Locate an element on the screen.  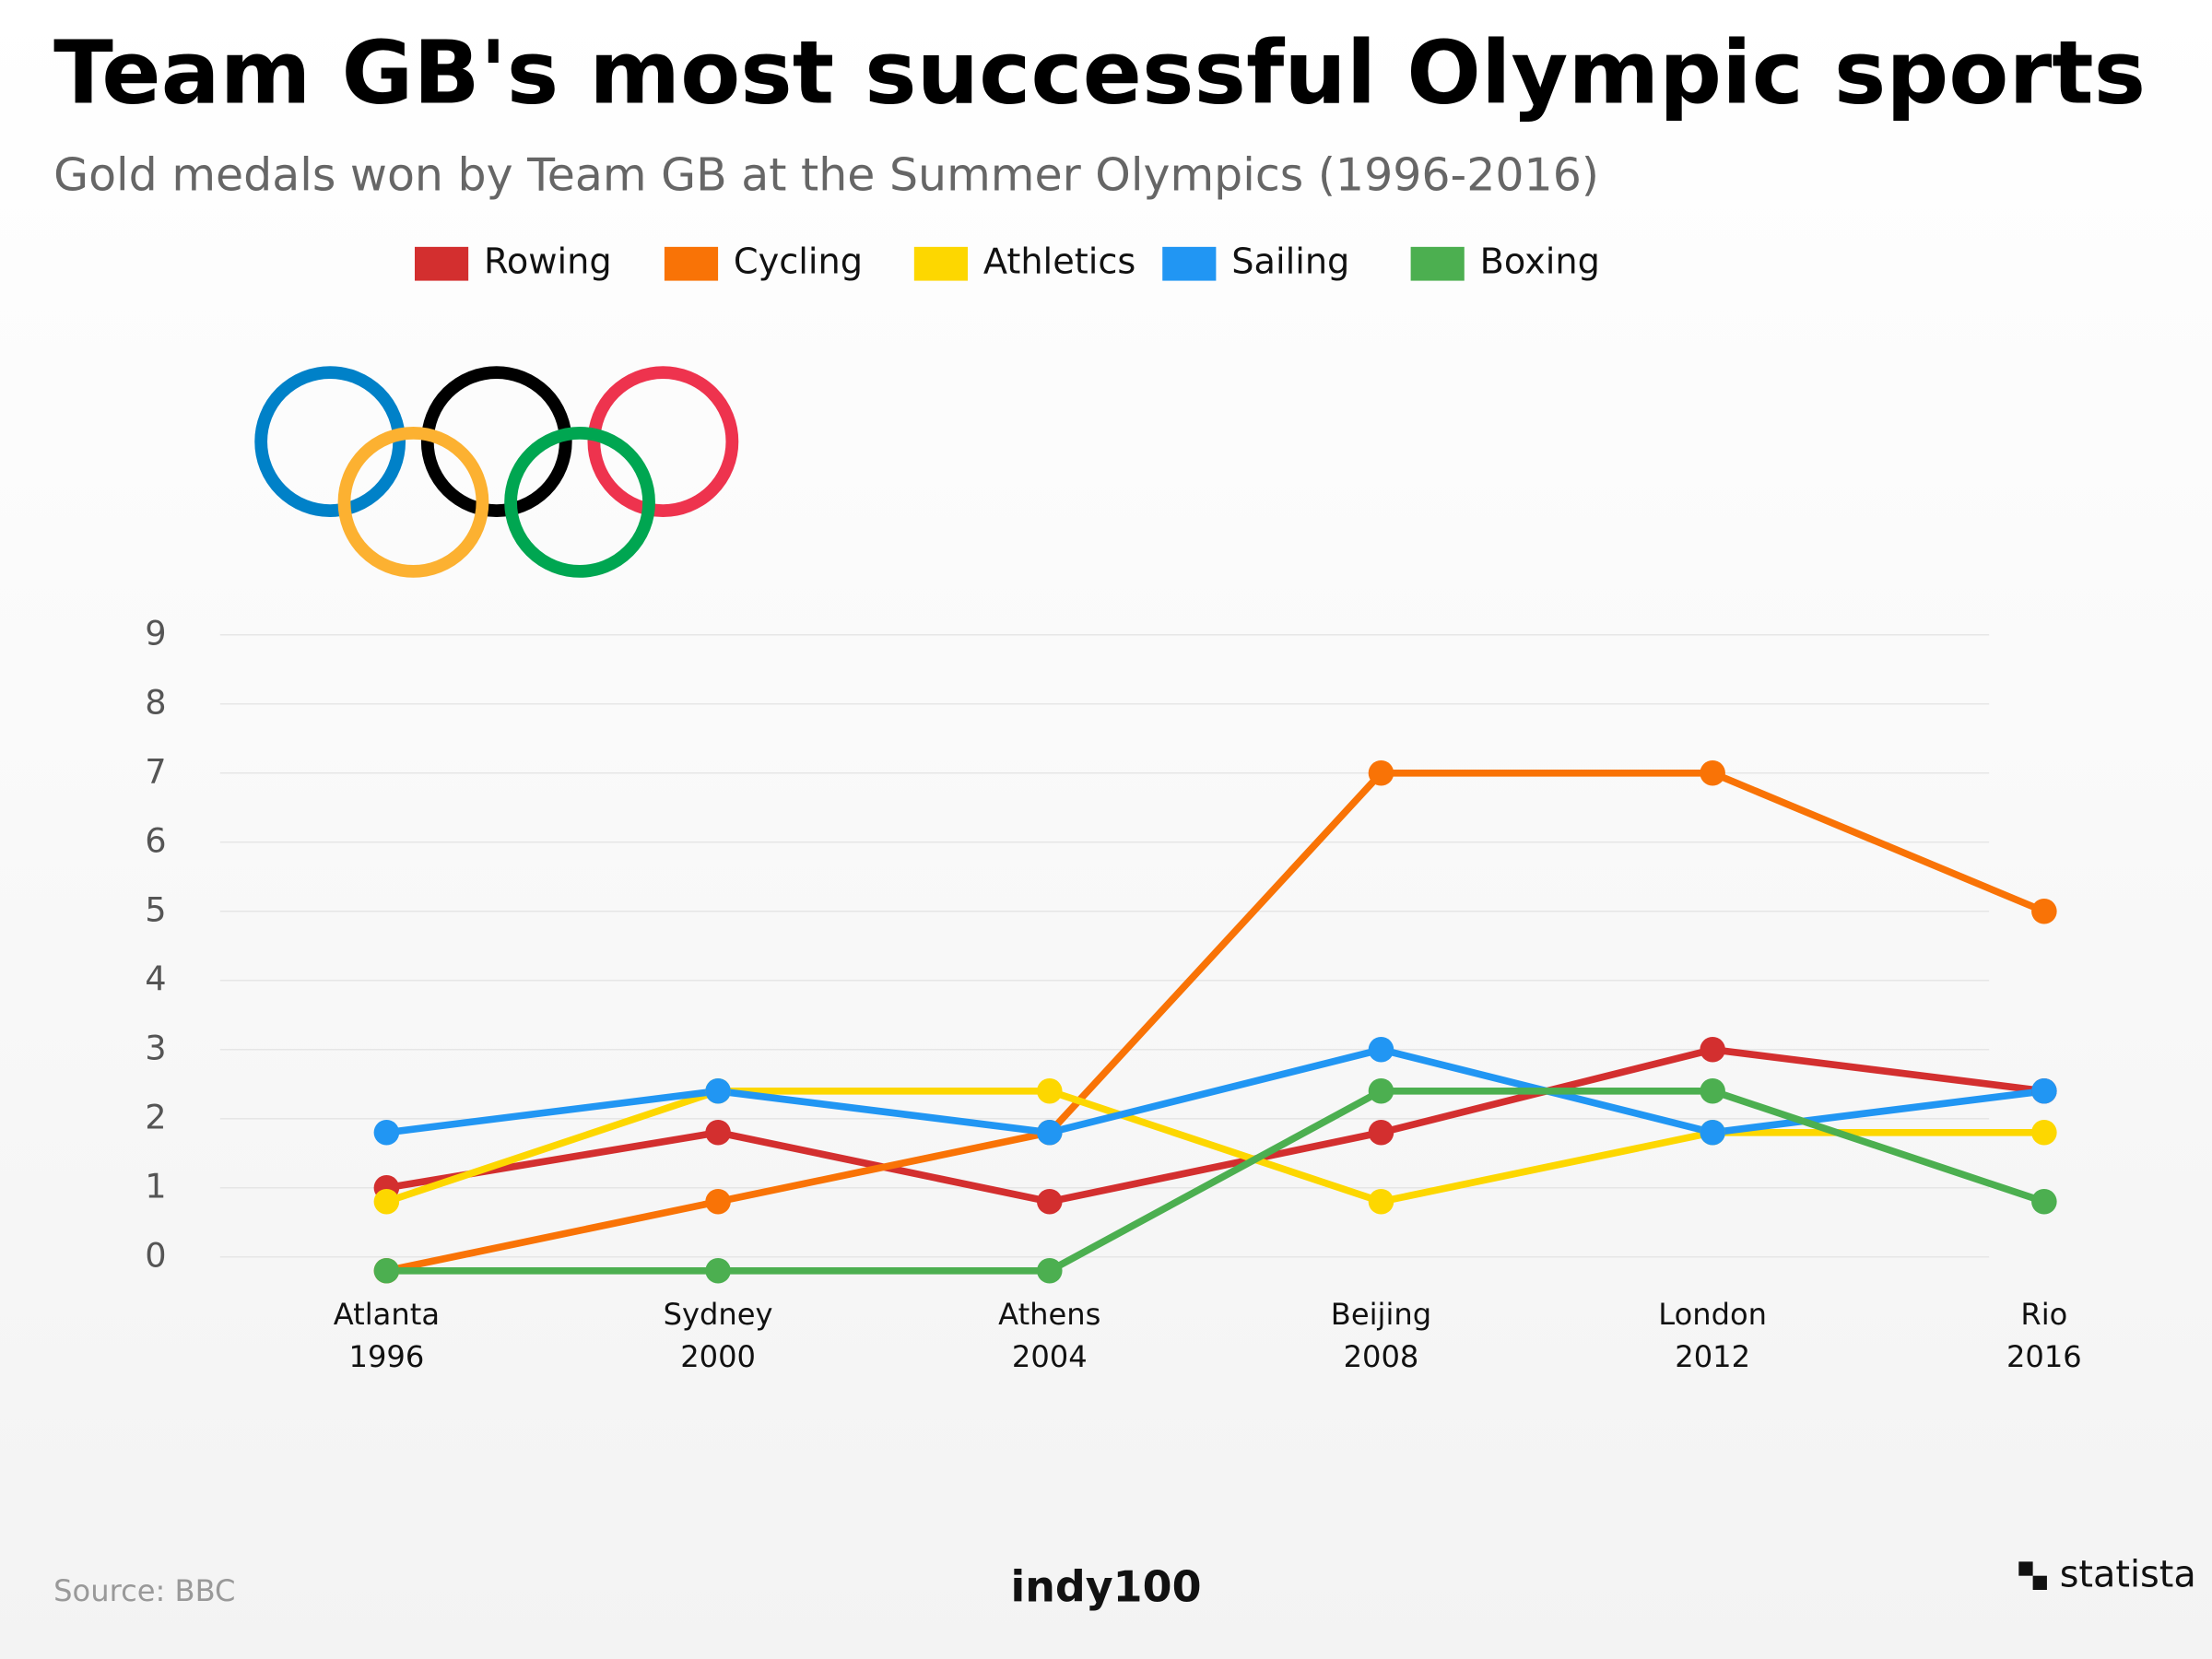
x-tick-label: Atlanta is located at coordinates (387, 1314).